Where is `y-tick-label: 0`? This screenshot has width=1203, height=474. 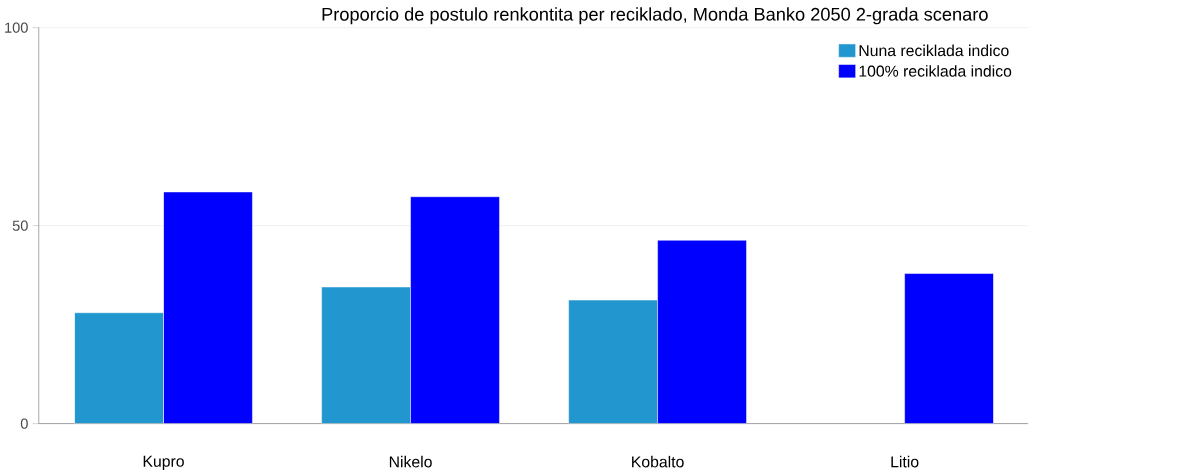
y-tick-label: 0 is located at coordinates (24, 423).